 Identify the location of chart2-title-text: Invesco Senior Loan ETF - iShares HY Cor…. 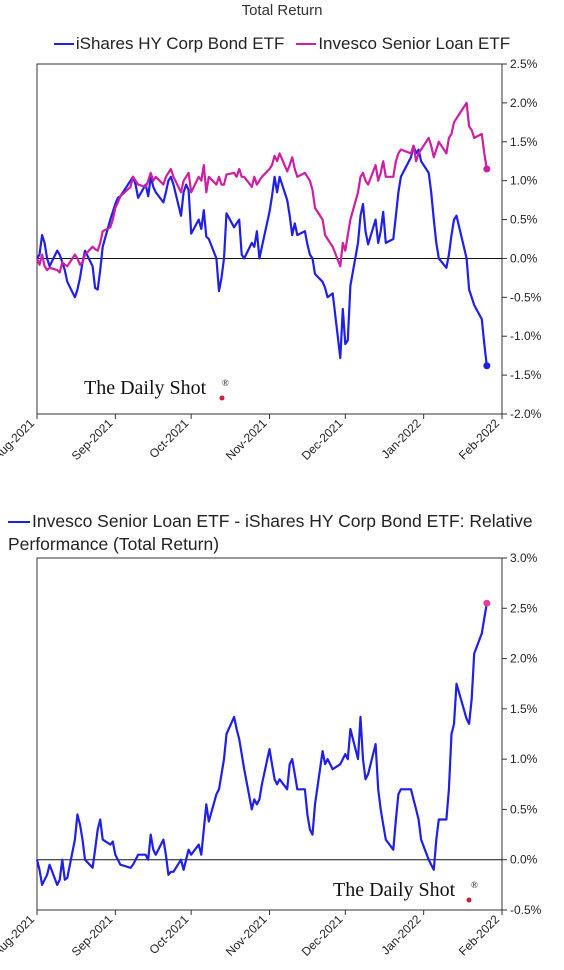
(270, 532).